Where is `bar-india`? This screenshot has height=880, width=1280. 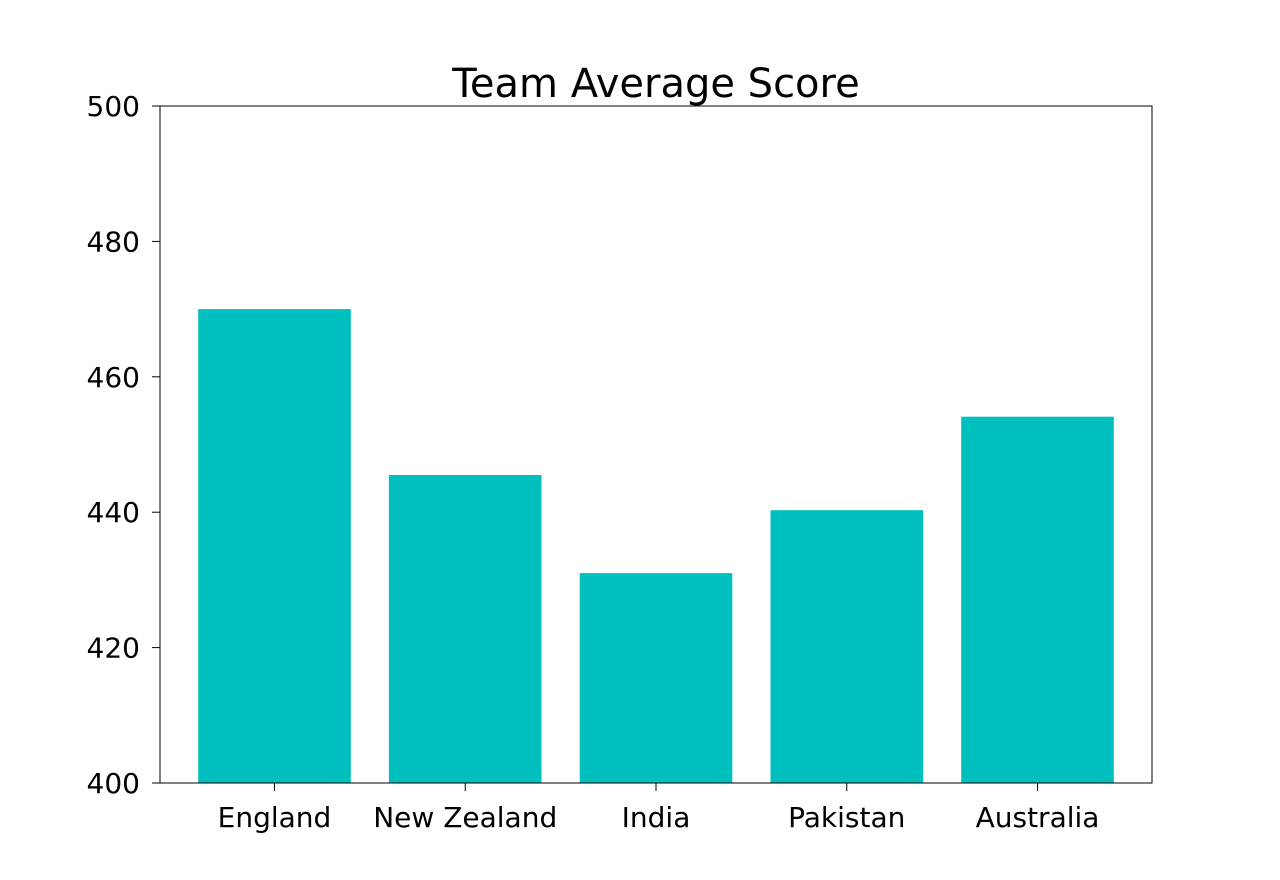
bar-india is located at coordinates (656, 678).